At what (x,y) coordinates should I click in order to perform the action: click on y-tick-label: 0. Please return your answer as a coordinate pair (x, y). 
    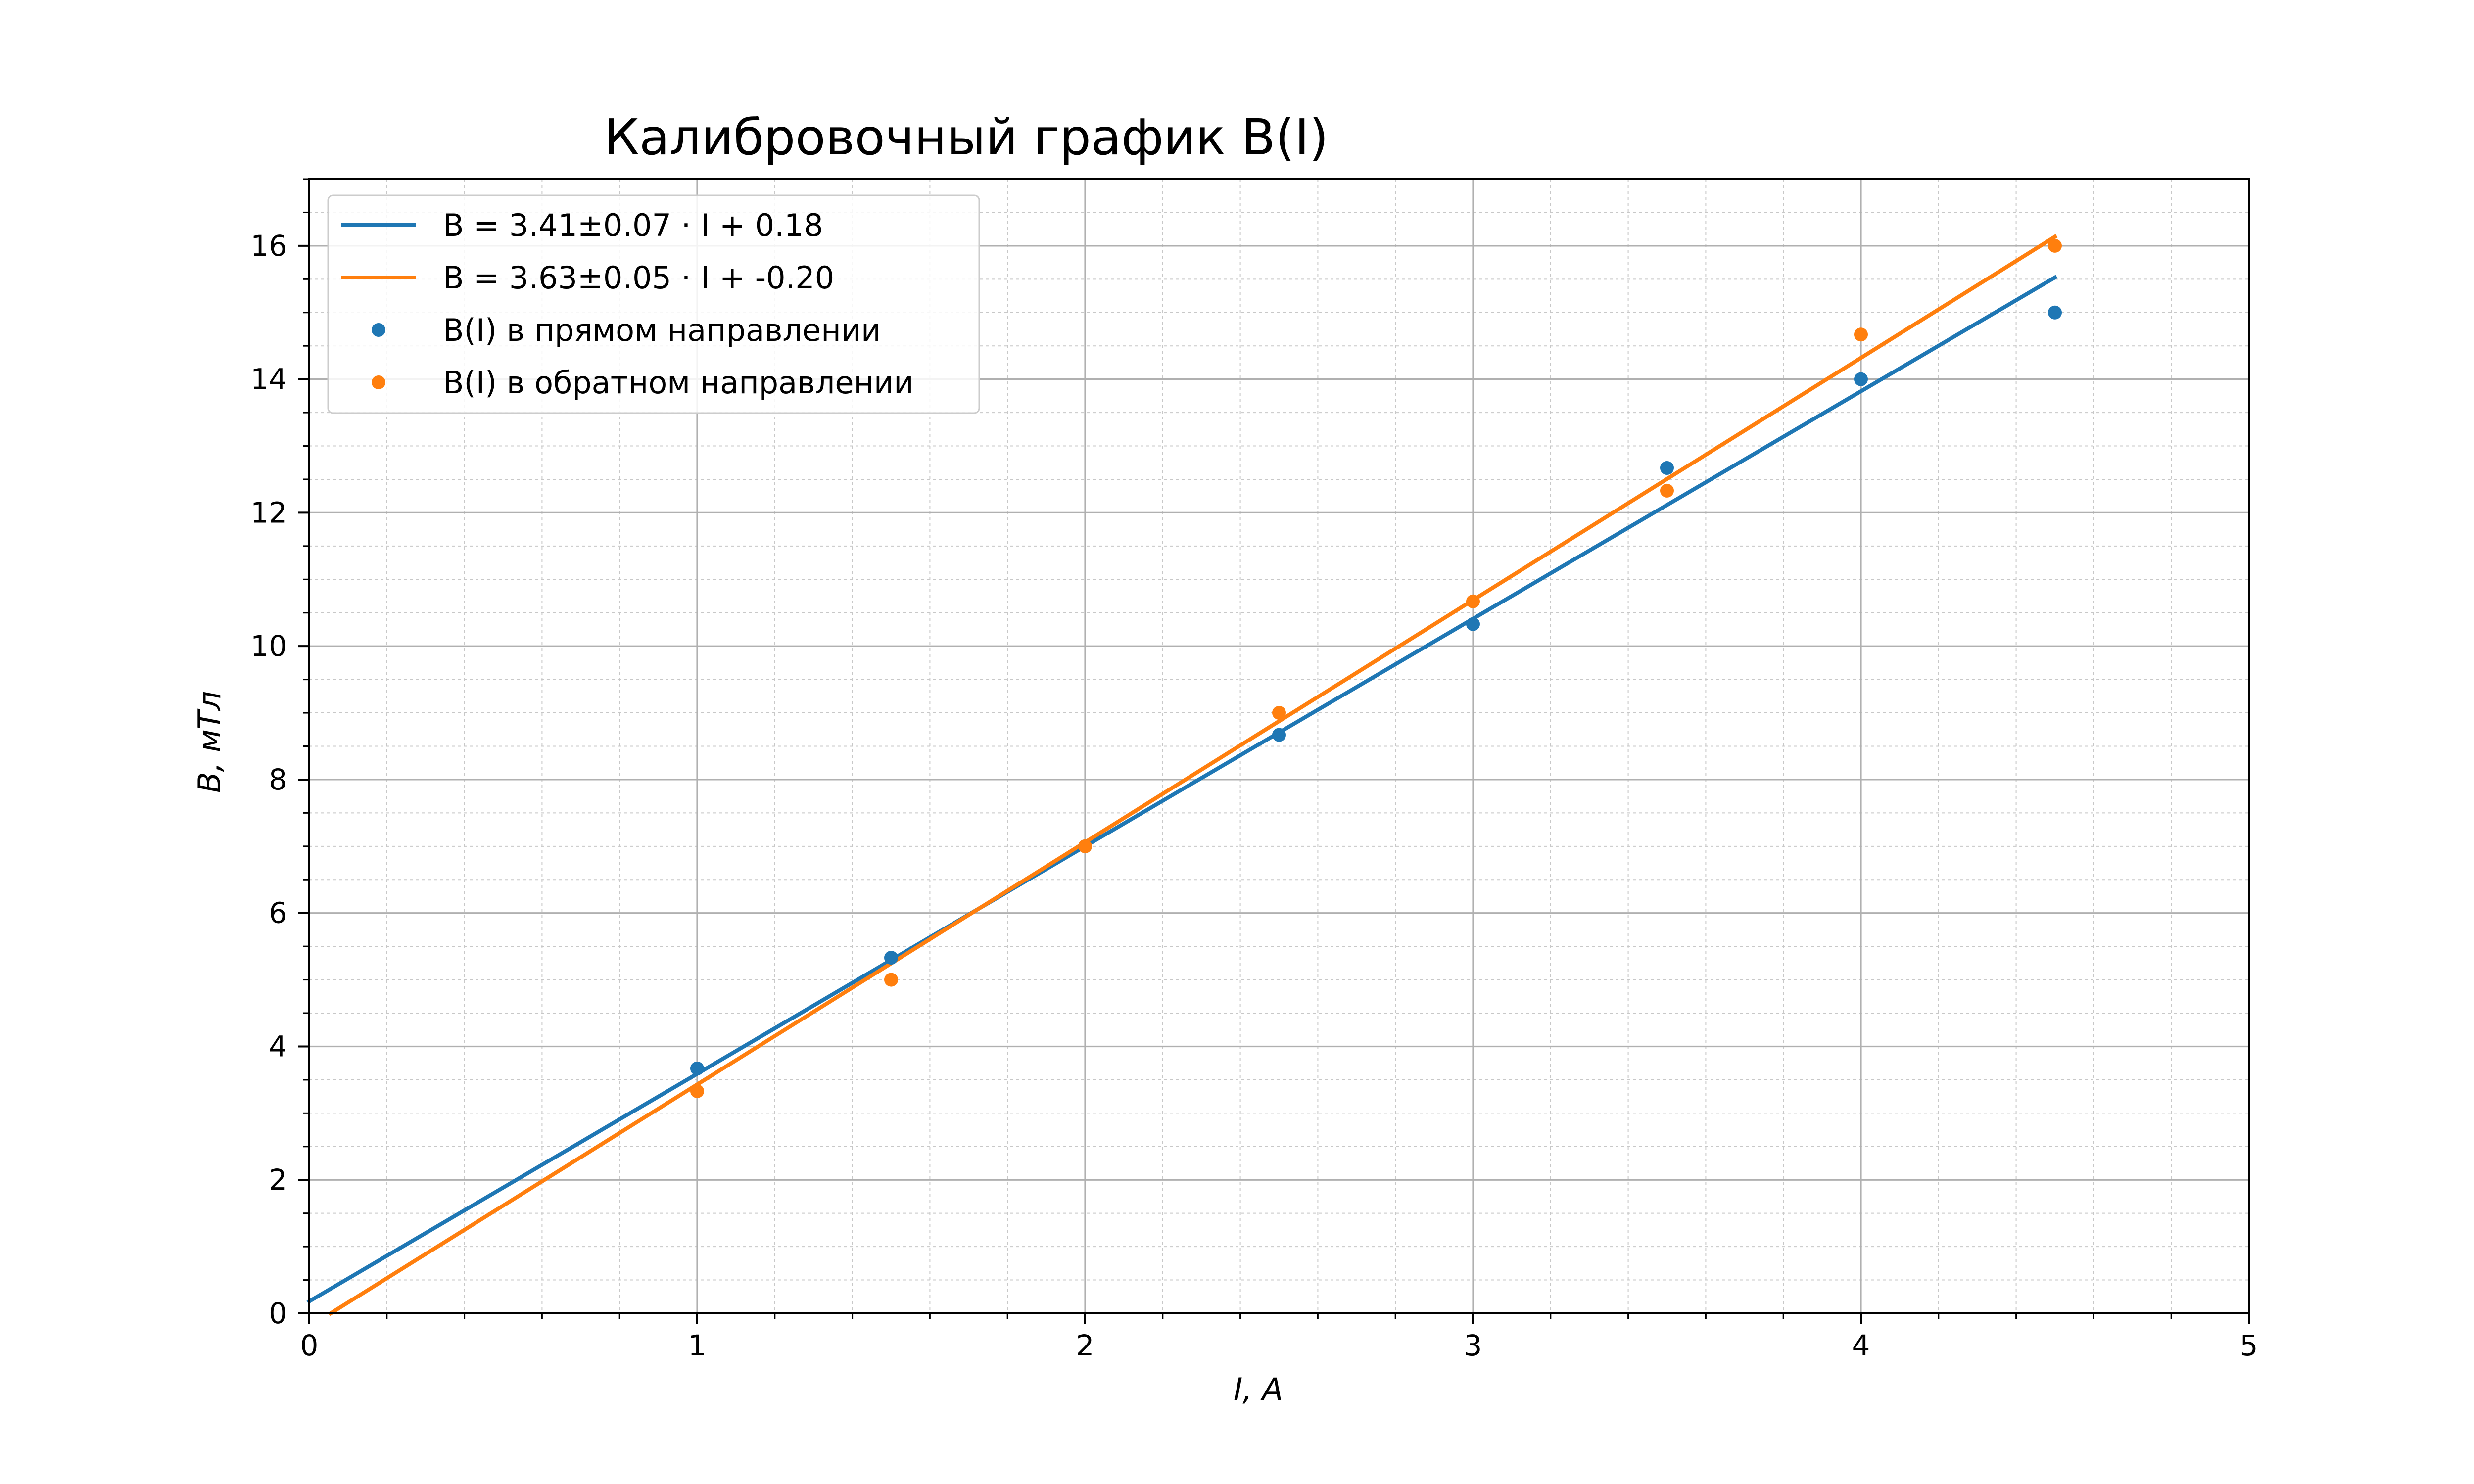
    Looking at the image, I should click on (278, 1313).